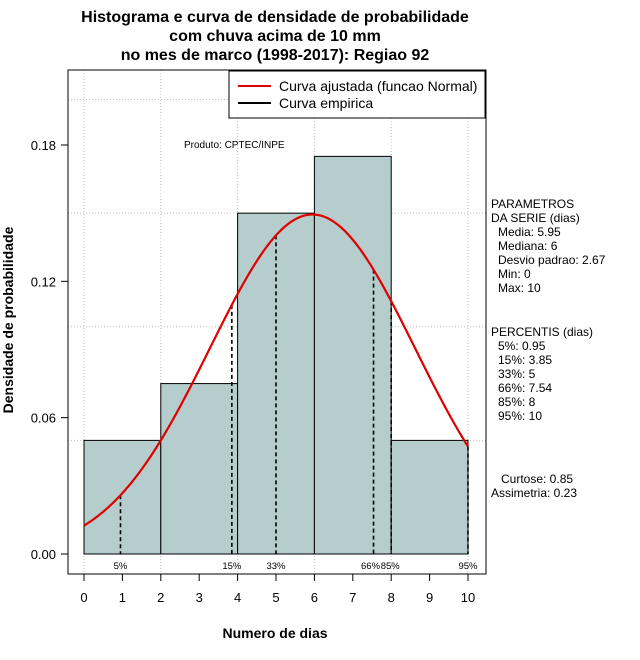 This screenshot has height=660, width=640. Describe the element at coordinates (276, 566) in the screenshot. I see `percentile-label-2: 33%` at that location.